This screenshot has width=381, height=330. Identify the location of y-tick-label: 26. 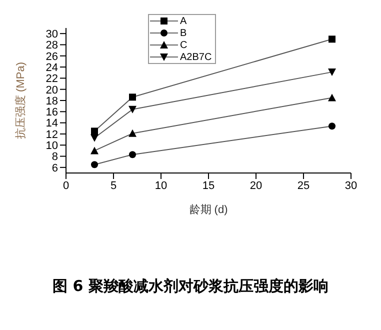
(52, 56).